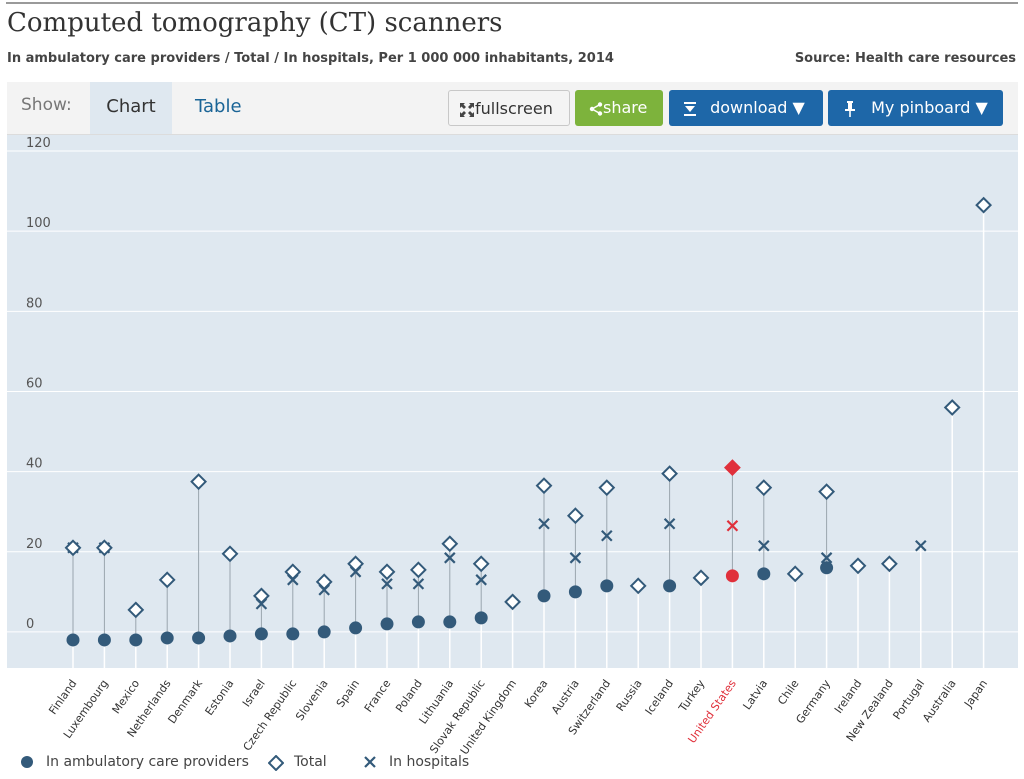 The width and height of the screenshot is (1024, 779). What do you see at coordinates (596, 108) in the screenshot?
I see `share-icon` at bounding box center [596, 108].